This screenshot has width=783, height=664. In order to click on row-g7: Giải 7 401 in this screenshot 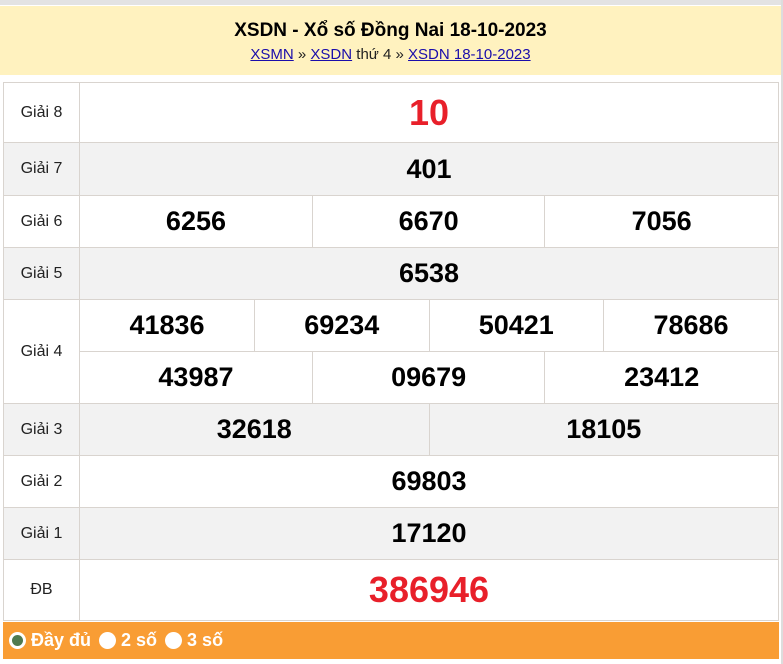, I will do `click(391, 169)`.